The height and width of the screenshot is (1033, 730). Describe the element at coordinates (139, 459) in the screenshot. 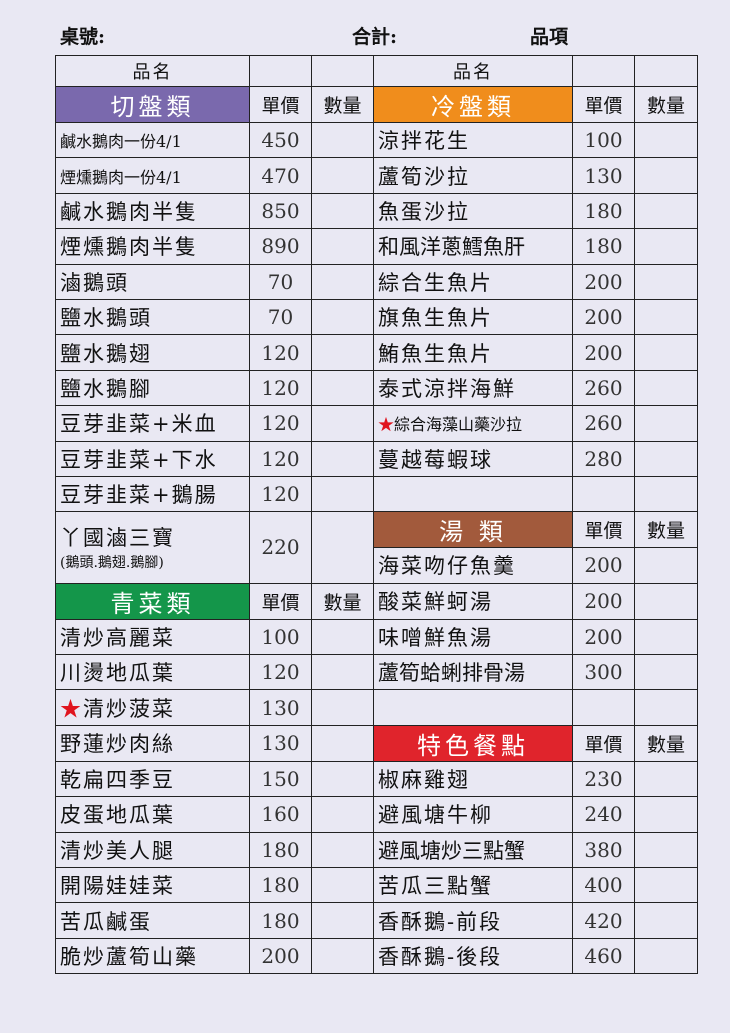

I see `item-name: 豆芽韭菜+下水` at that location.